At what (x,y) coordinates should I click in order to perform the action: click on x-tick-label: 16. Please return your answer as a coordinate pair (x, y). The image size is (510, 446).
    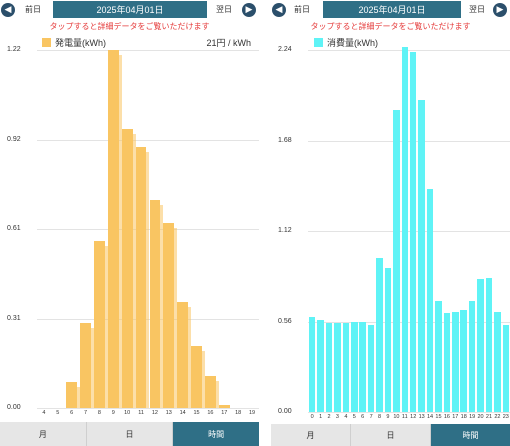
    Looking at the image, I should click on (210, 413).